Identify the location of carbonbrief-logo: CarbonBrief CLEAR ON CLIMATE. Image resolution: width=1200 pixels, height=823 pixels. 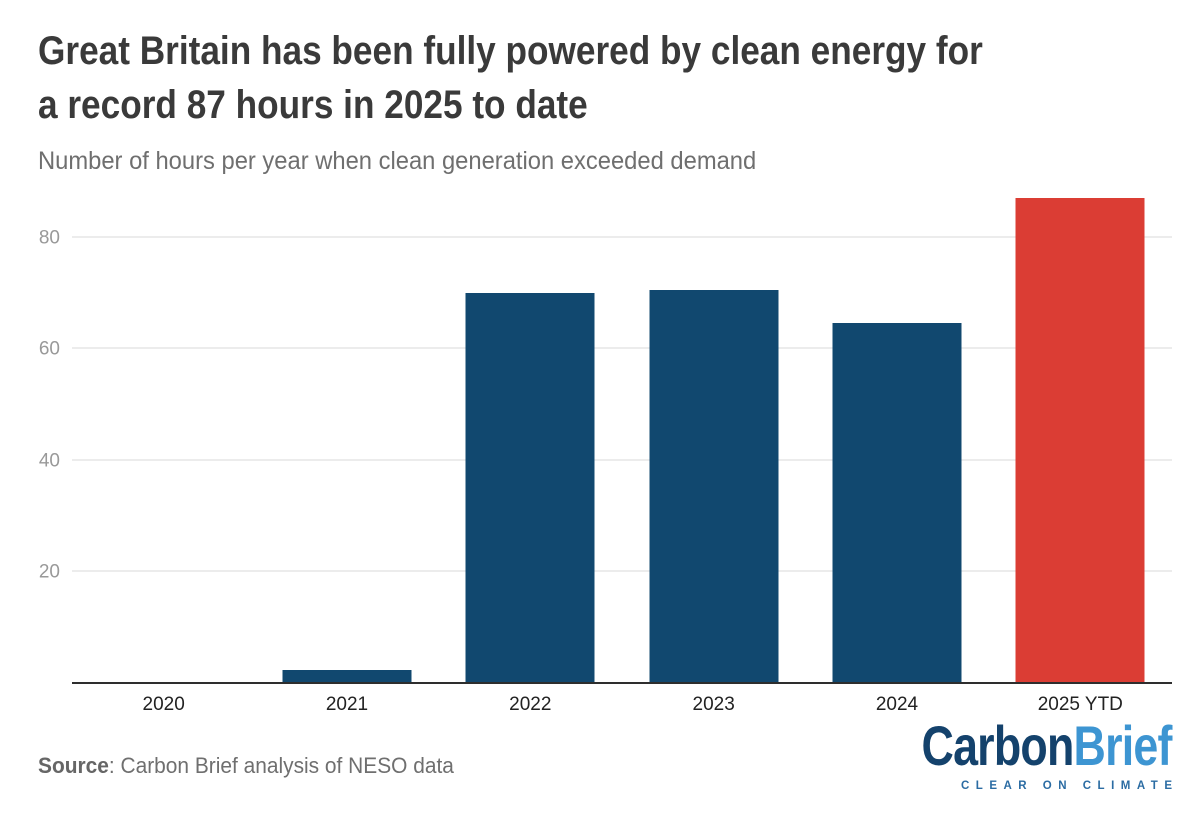
(1016, 755).